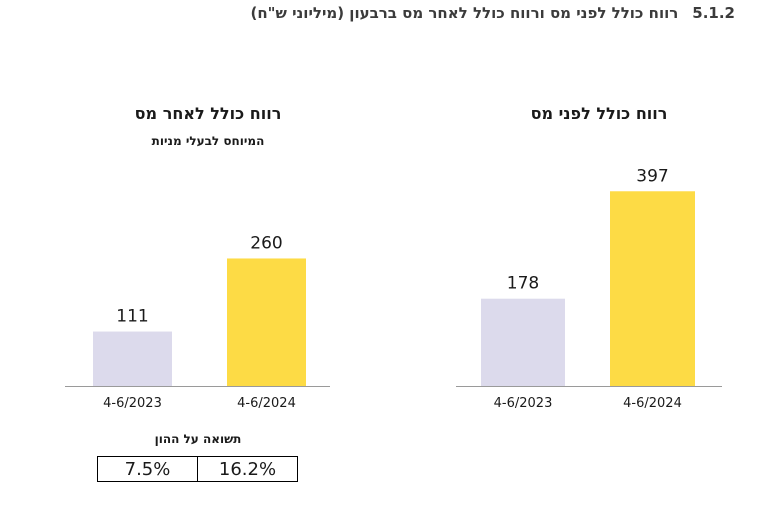 The width and height of the screenshot is (757, 512). Describe the element at coordinates (523, 284) in the screenshot. I see `pre-tax-value-label-0: 178` at that location.